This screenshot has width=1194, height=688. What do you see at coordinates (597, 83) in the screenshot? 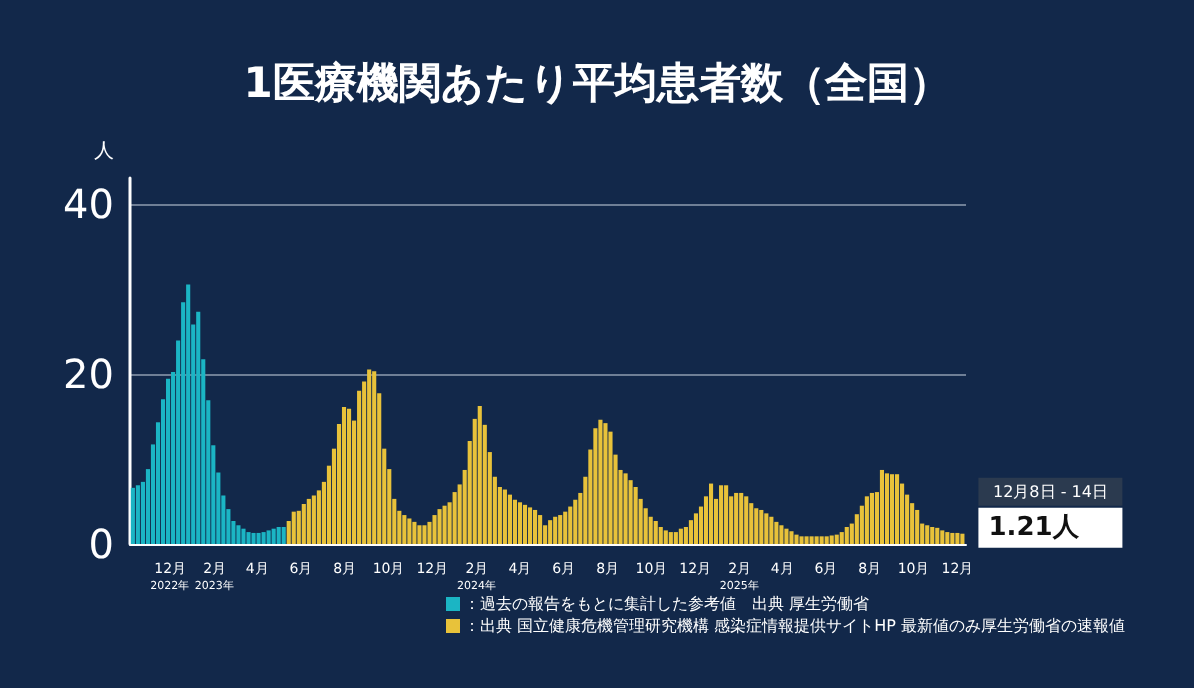
I see `chart-title: 1医療機関あたり平均患者数（全国）` at bounding box center [597, 83].